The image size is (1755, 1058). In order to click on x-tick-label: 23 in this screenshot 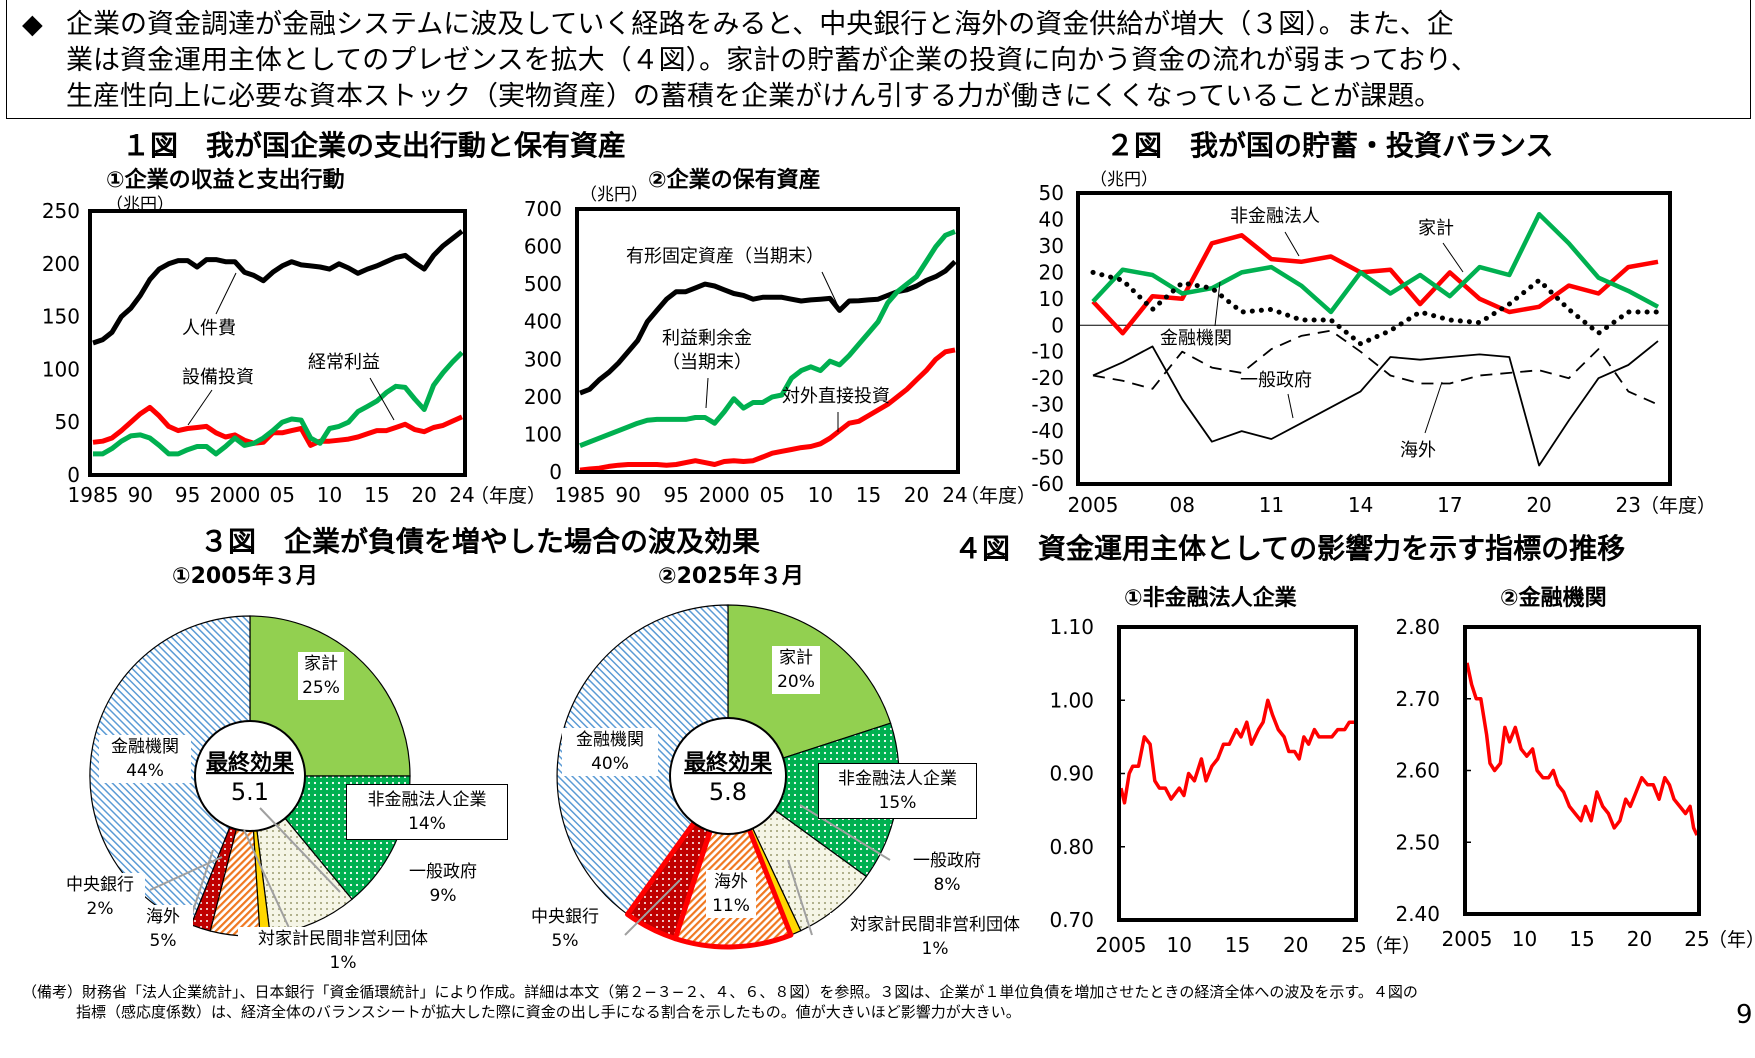, I will do `click(1628, 505)`.